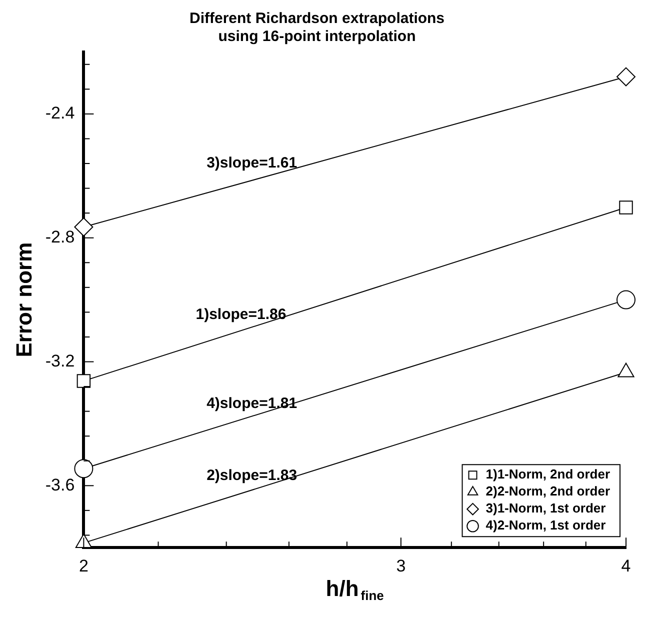 The image size is (646, 618). What do you see at coordinates (23, 300) in the screenshot?
I see `y-axis-title: Error norm` at bounding box center [23, 300].